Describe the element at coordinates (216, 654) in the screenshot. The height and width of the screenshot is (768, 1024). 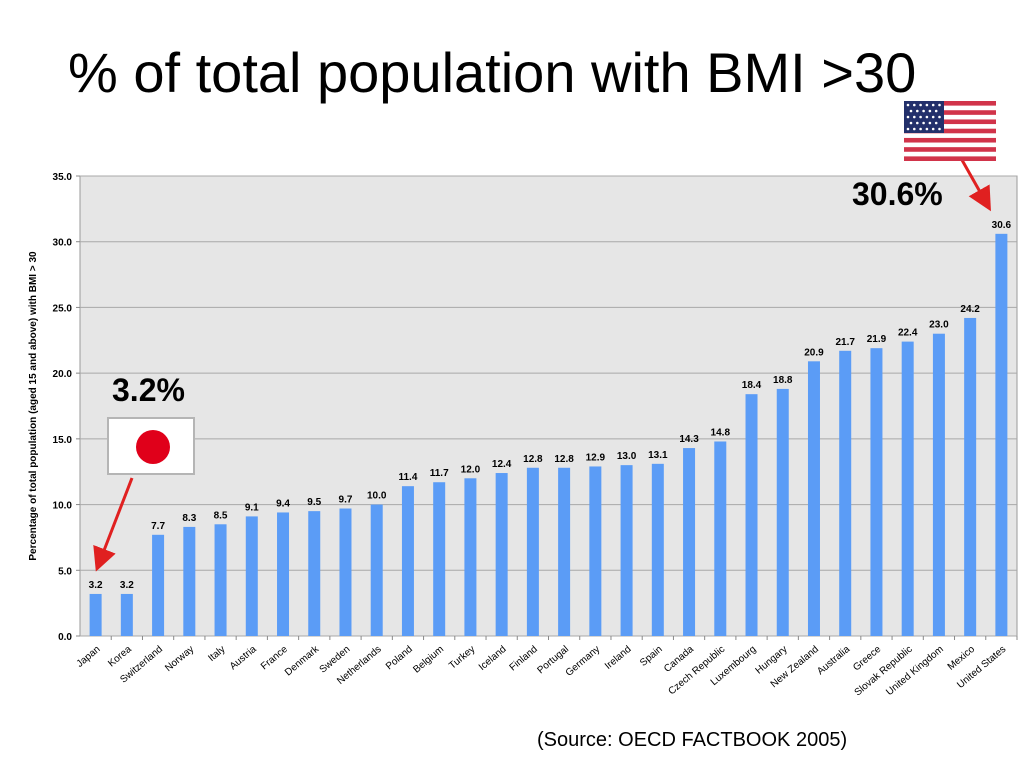
I see `category-label: Italy` at that location.